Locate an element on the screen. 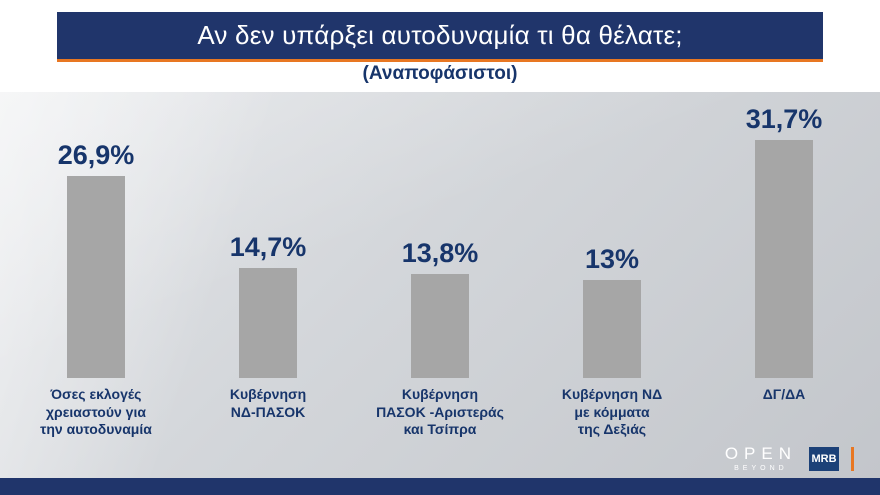  bar-category-label: Κυβέρνηση ΝΔ-ΠΑΣΟΚ is located at coordinates (268, 403).